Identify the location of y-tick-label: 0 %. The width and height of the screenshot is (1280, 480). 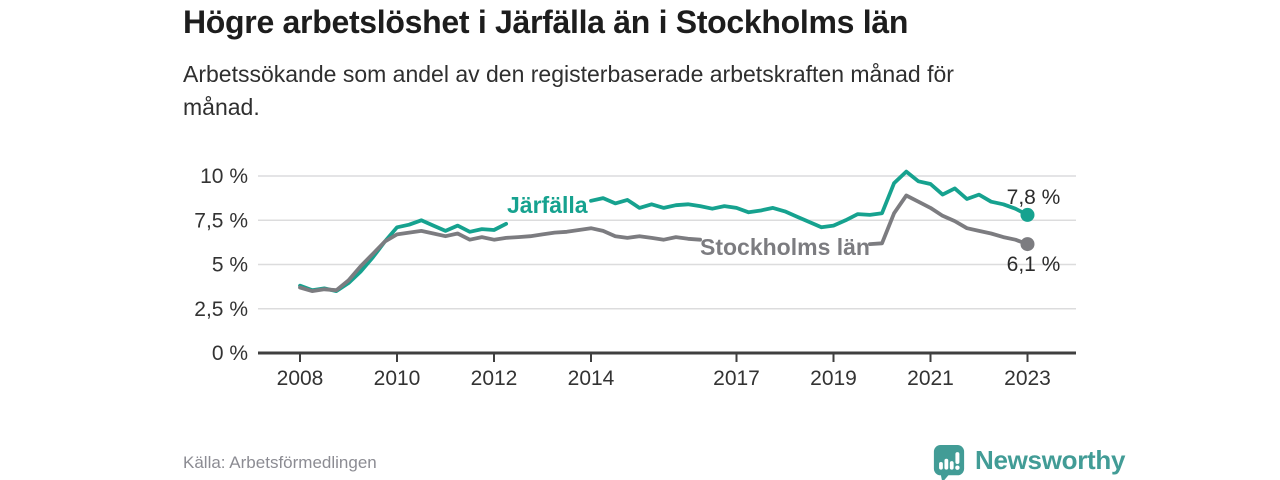
(230, 353).